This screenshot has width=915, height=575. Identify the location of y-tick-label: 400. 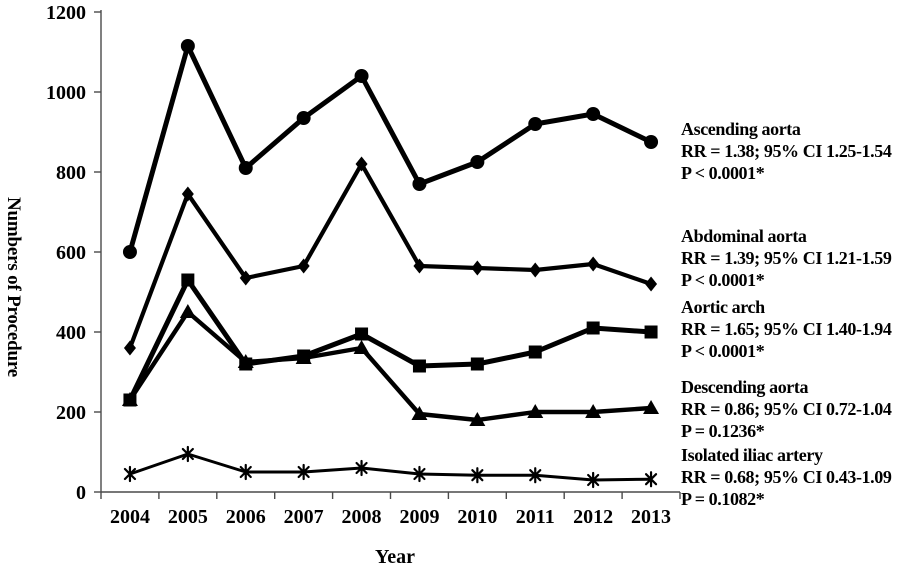
(71, 333).